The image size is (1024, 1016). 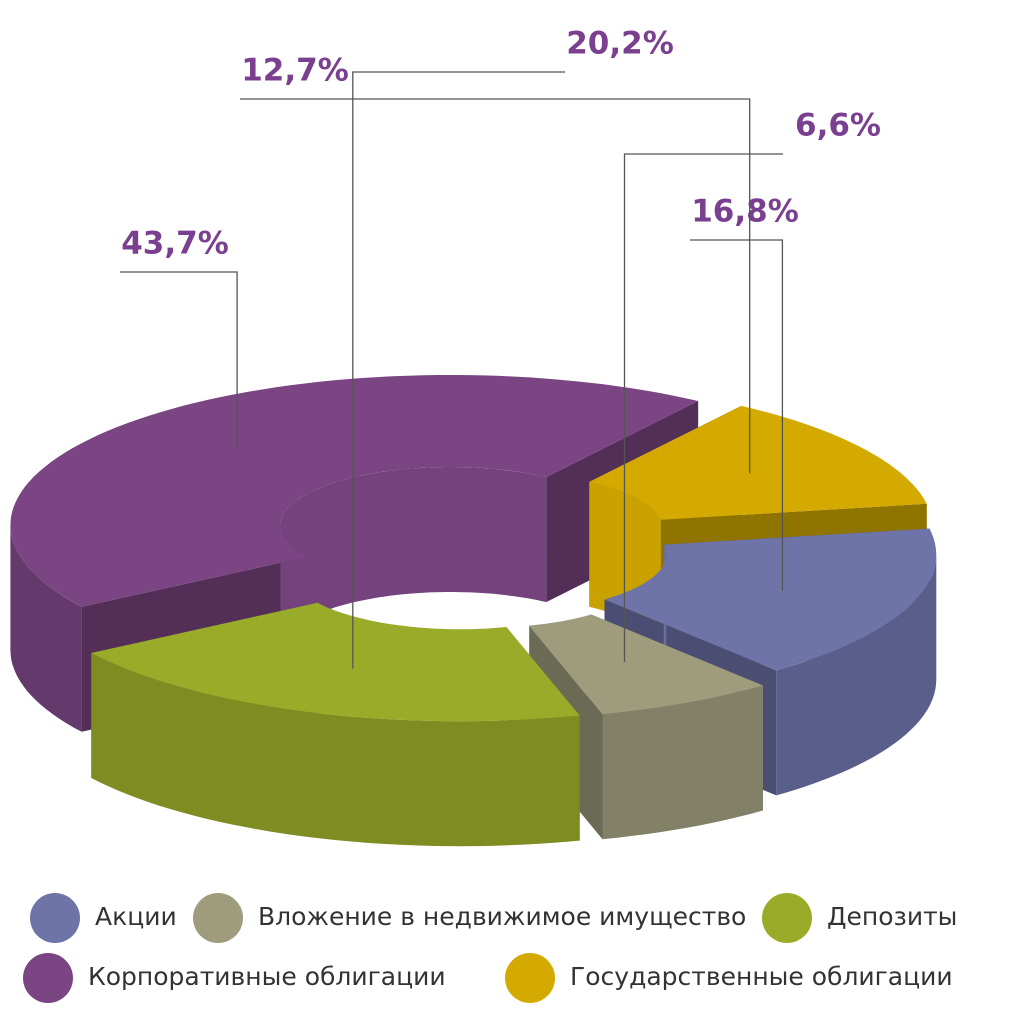 I want to click on legend-label: Корпоративные облигации, so click(x=267, y=976).